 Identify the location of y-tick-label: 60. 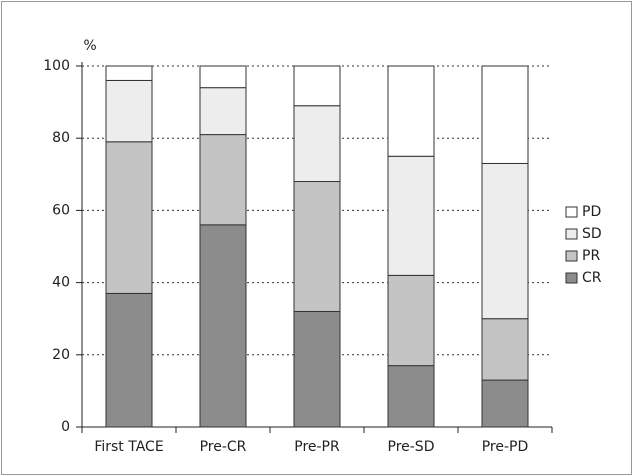
(61, 210).